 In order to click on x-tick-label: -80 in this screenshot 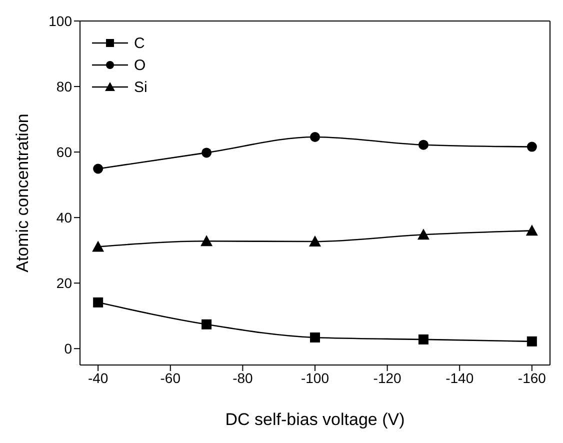, I will do `click(243, 378)`.